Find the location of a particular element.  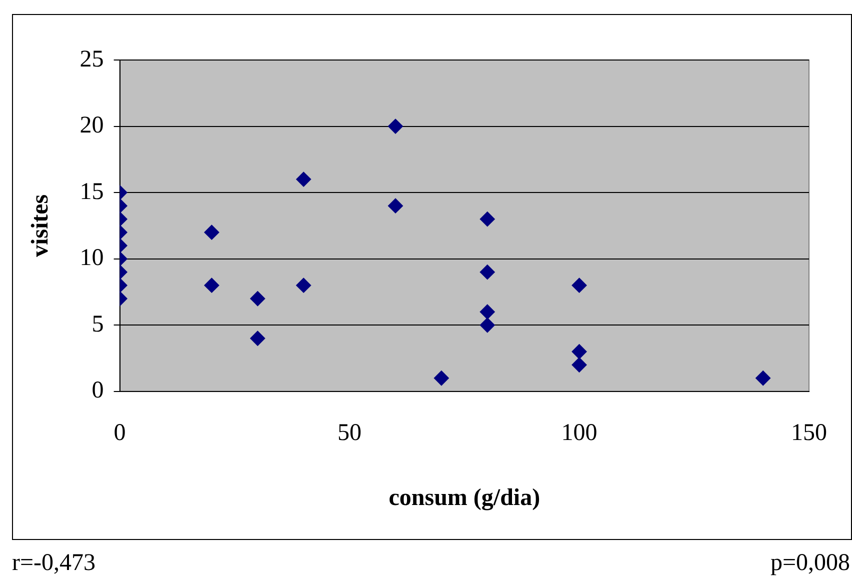

y-tick-label: 15 is located at coordinates (92, 191).